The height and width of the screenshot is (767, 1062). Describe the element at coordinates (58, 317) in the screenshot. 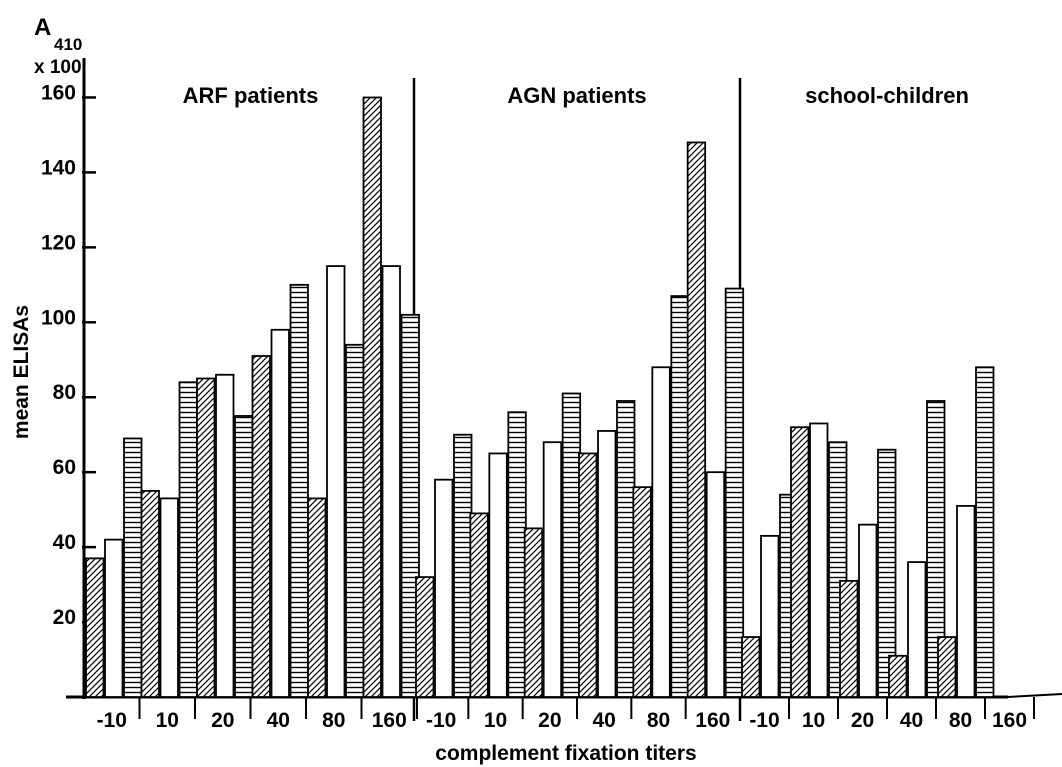

I see `y-tick-label: 100` at that location.